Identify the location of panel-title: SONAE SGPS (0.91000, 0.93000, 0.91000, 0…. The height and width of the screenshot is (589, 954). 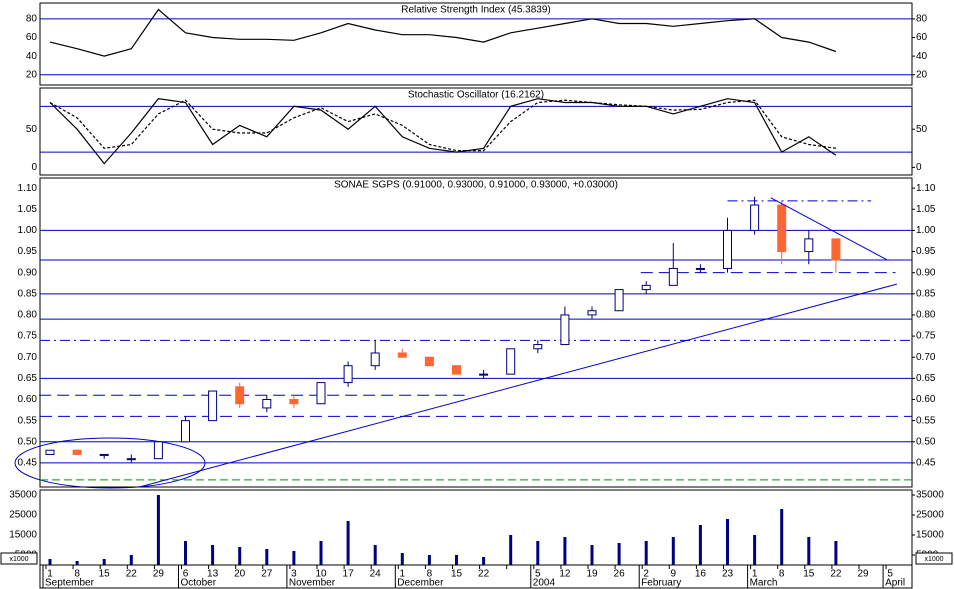
(476, 185).